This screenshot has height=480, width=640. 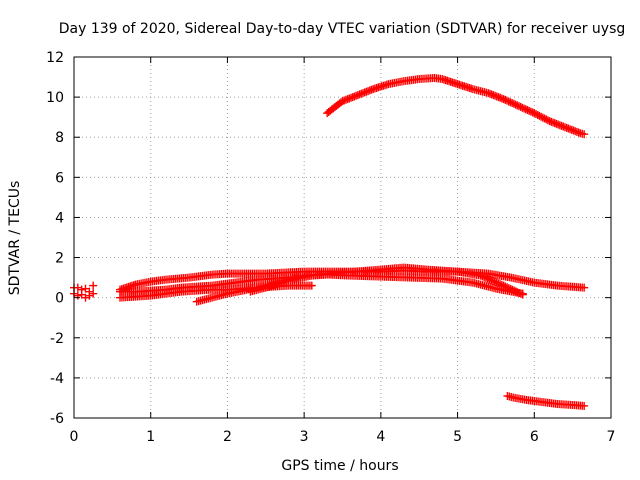 What do you see at coordinates (457, 437) in the screenshot?
I see `x-tick-label: 5` at bounding box center [457, 437].